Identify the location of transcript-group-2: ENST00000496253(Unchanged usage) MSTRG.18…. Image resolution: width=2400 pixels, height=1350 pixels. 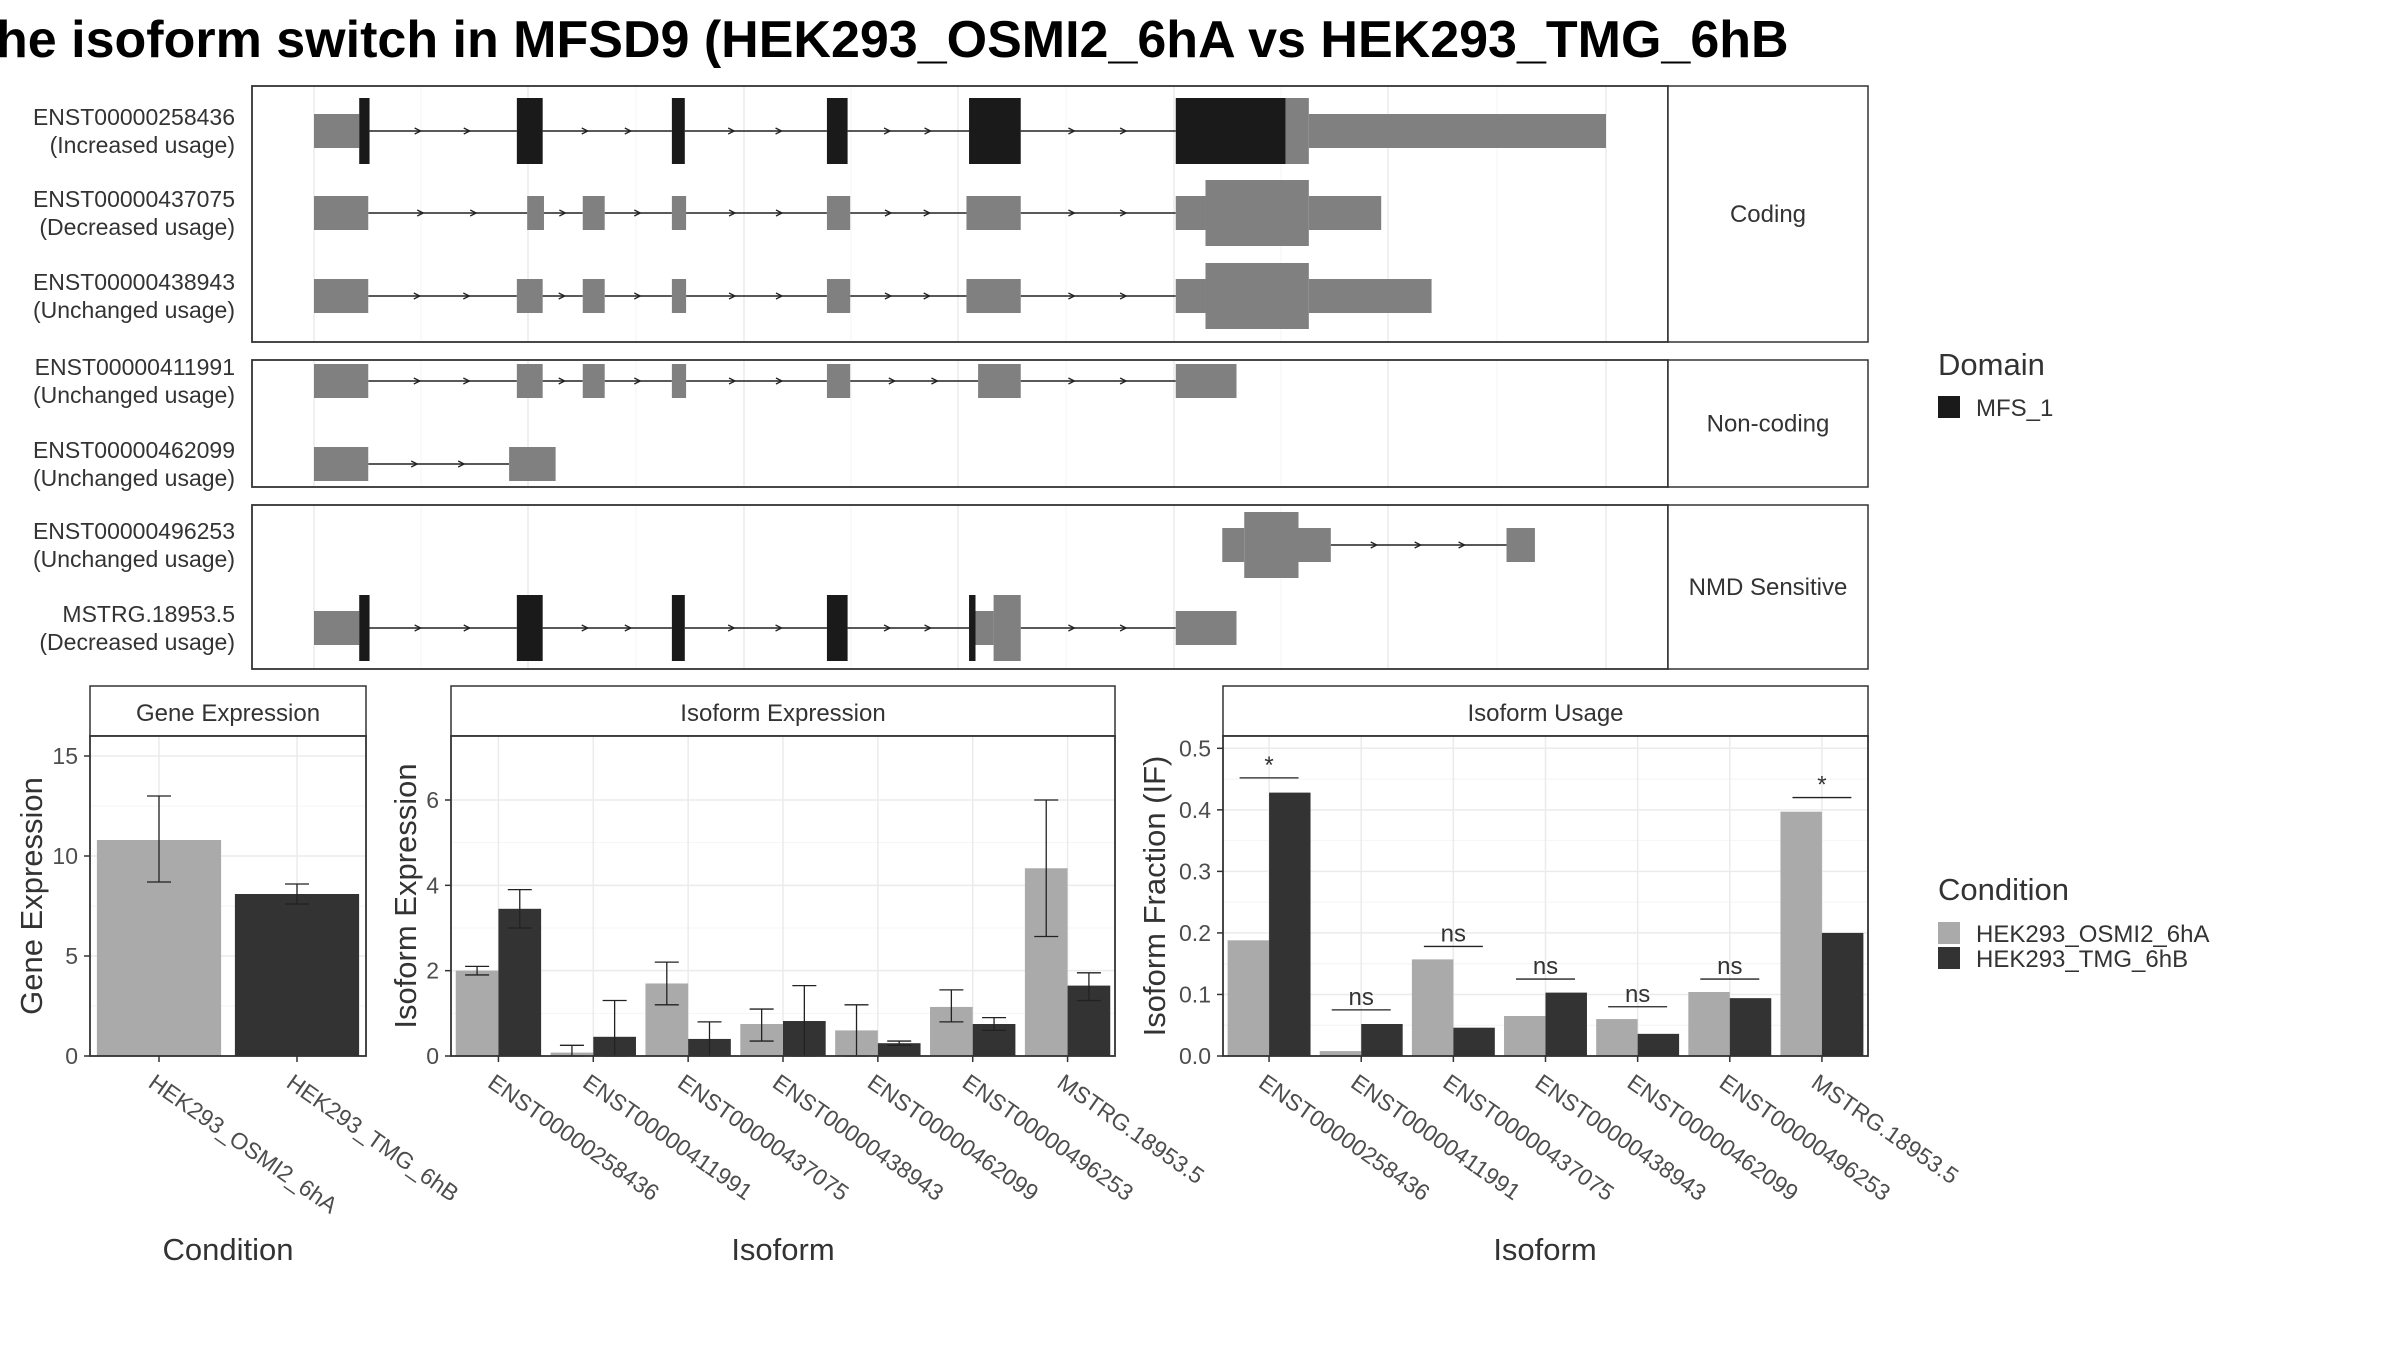
(951, 587).